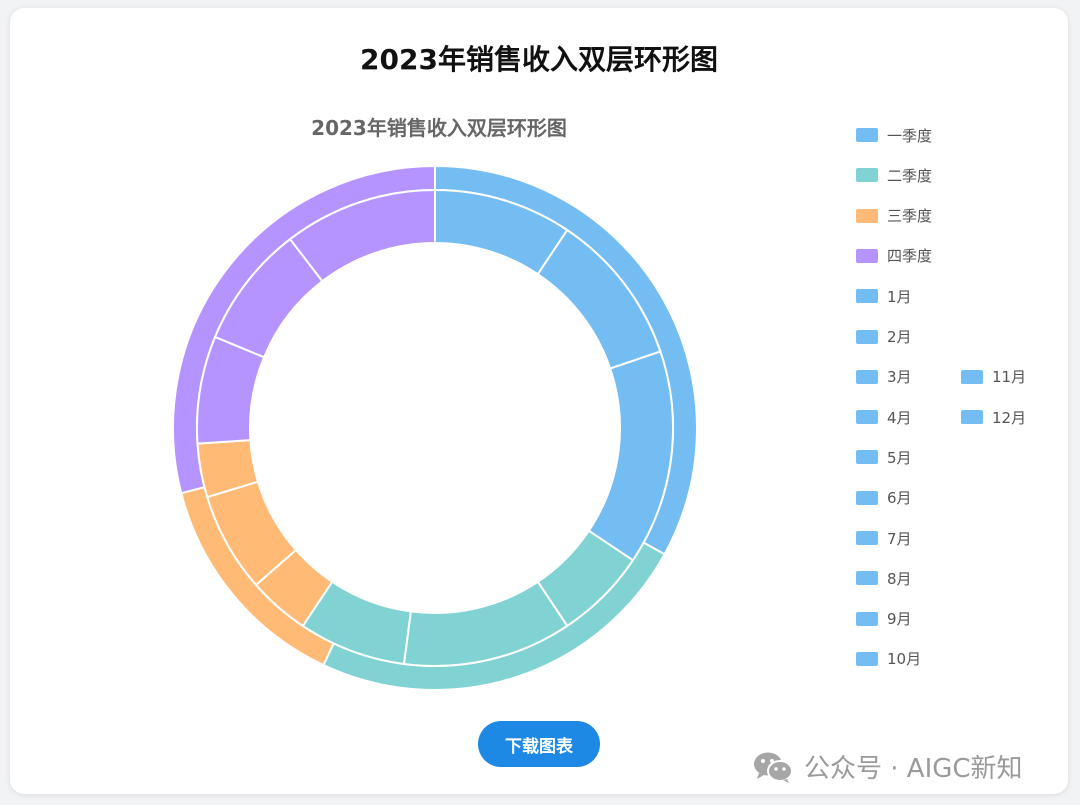 The height and width of the screenshot is (805, 1080). Describe the element at coordinates (884, 498) in the screenshot. I see `legend-item-6月: 6月` at that location.